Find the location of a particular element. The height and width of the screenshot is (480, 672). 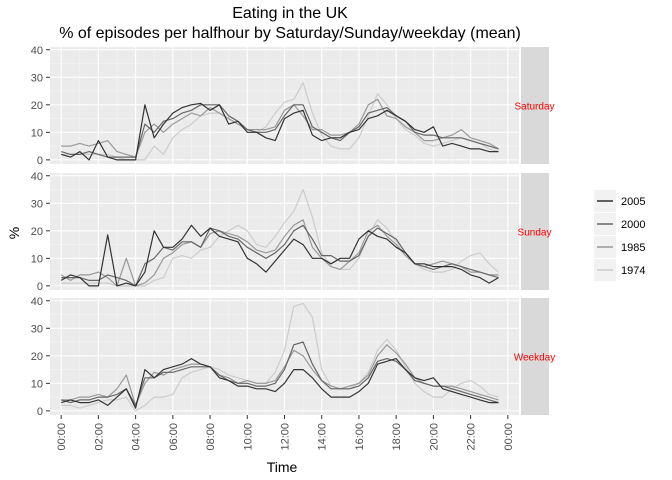

y-axis-label: % is located at coordinates (14, 233).